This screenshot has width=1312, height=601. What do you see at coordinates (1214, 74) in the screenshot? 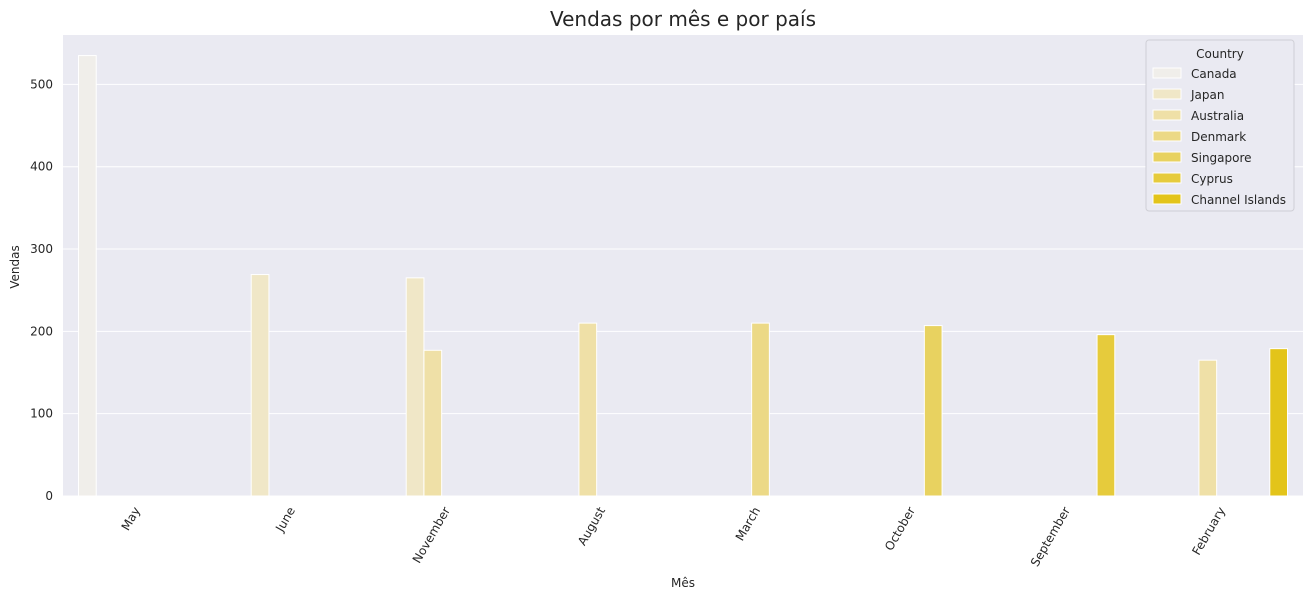
I see `legend-label: Canada` at bounding box center [1214, 74].